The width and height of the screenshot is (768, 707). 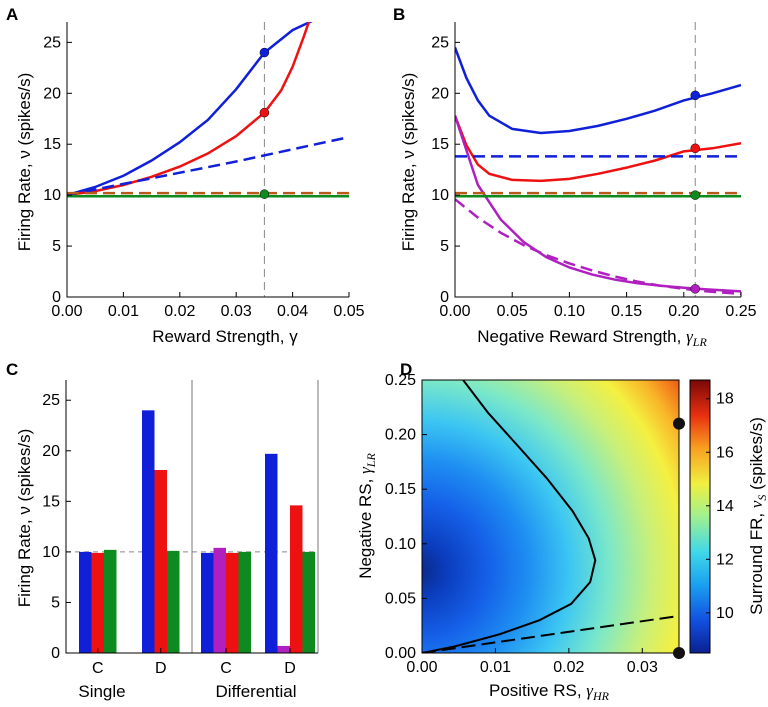 I want to click on panel-c-ytick-label: 10, so click(x=51, y=552).